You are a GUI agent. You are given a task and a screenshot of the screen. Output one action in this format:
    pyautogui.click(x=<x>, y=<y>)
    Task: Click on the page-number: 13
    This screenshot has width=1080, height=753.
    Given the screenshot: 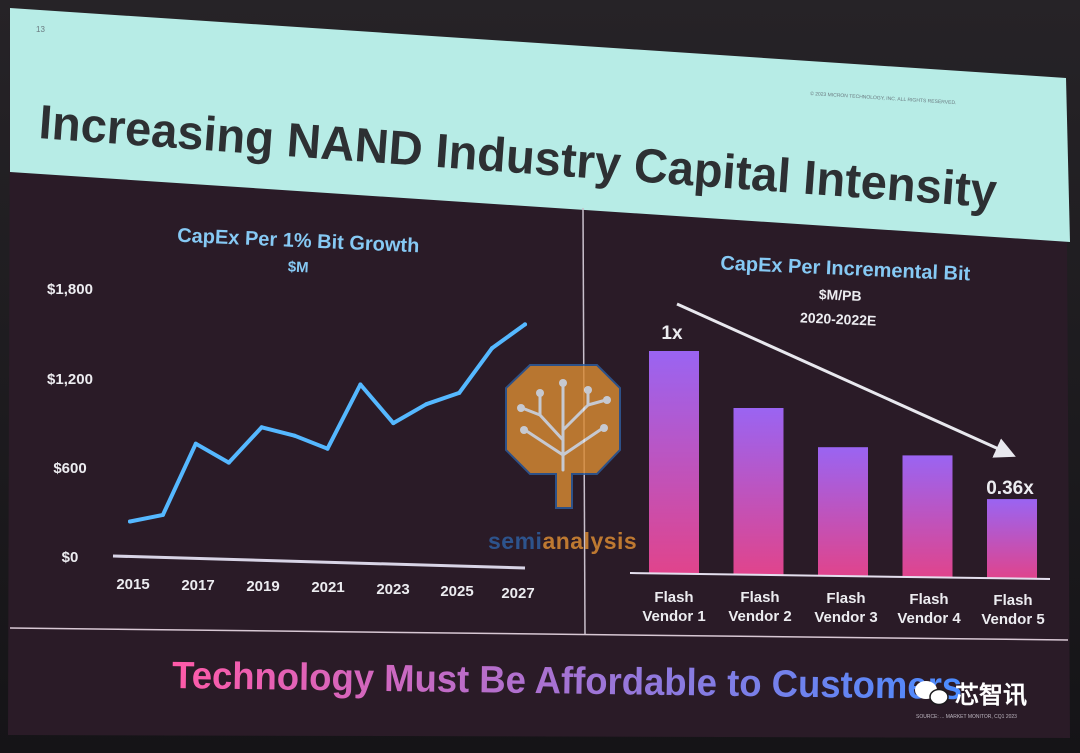 What is the action you would take?
    pyautogui.click(x=40, y=29)
    